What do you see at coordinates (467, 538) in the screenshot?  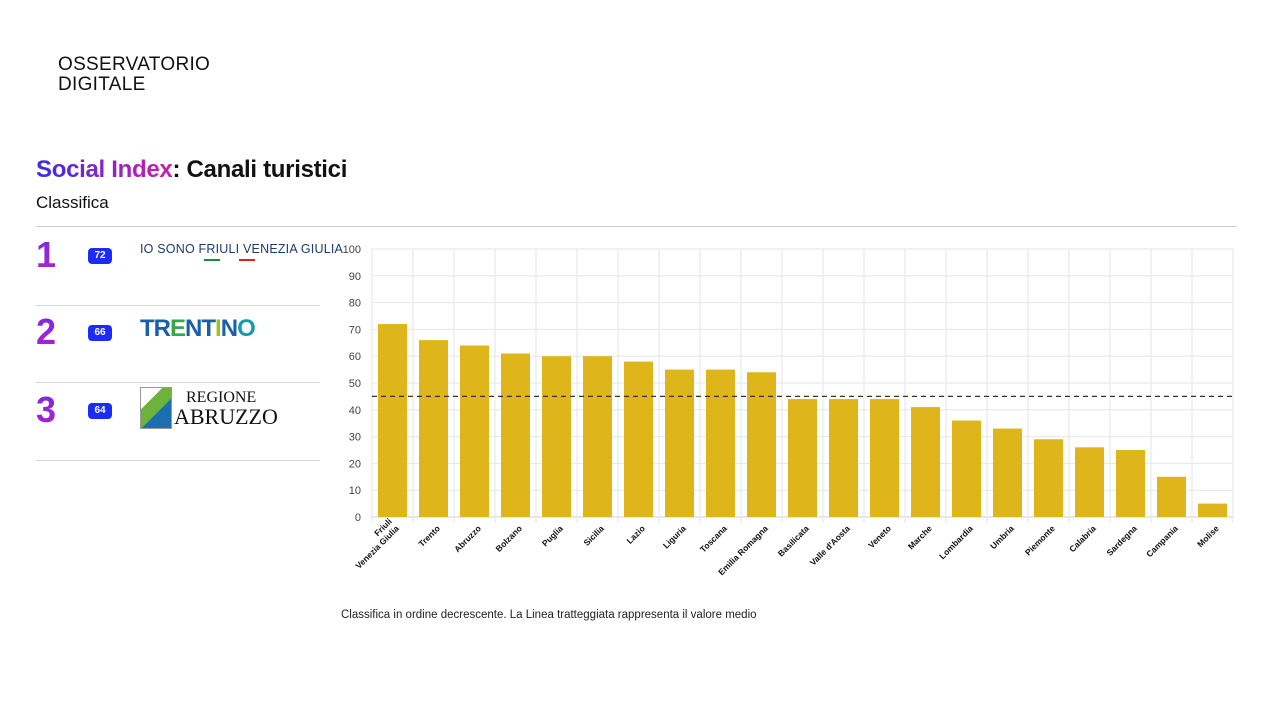 I see `x-tick-label: Abruzzo` at bounding box center [467, 538].